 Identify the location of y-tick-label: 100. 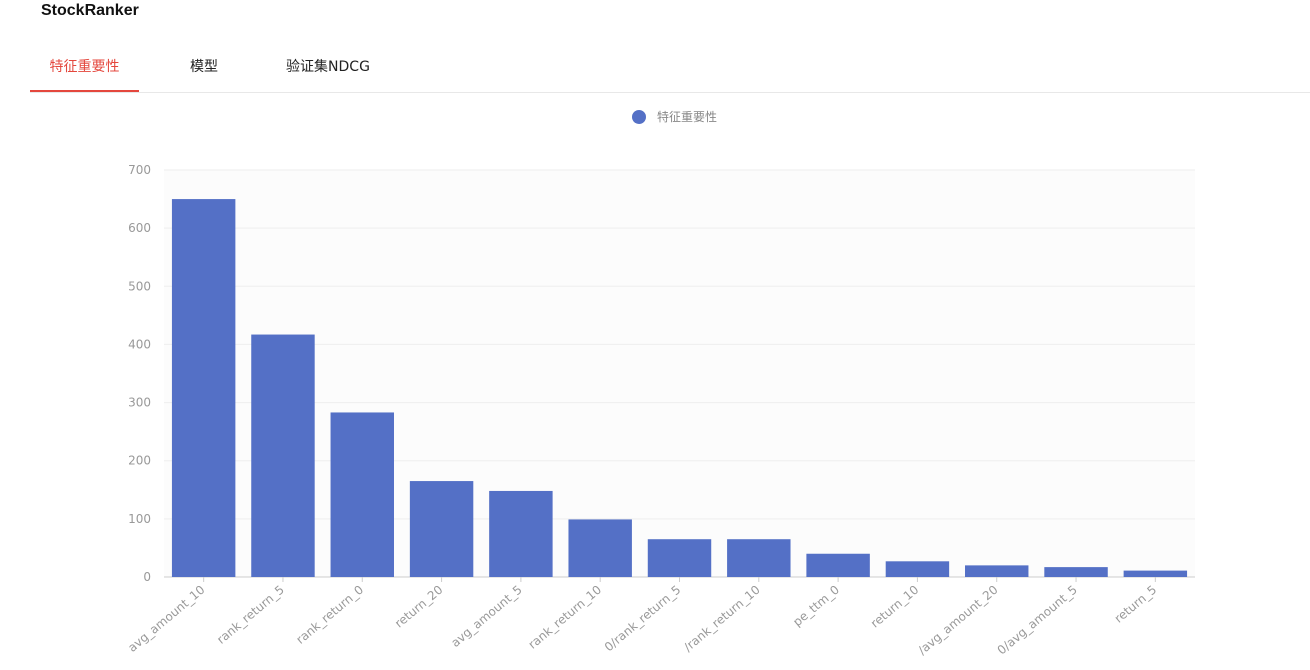
(139, 519).